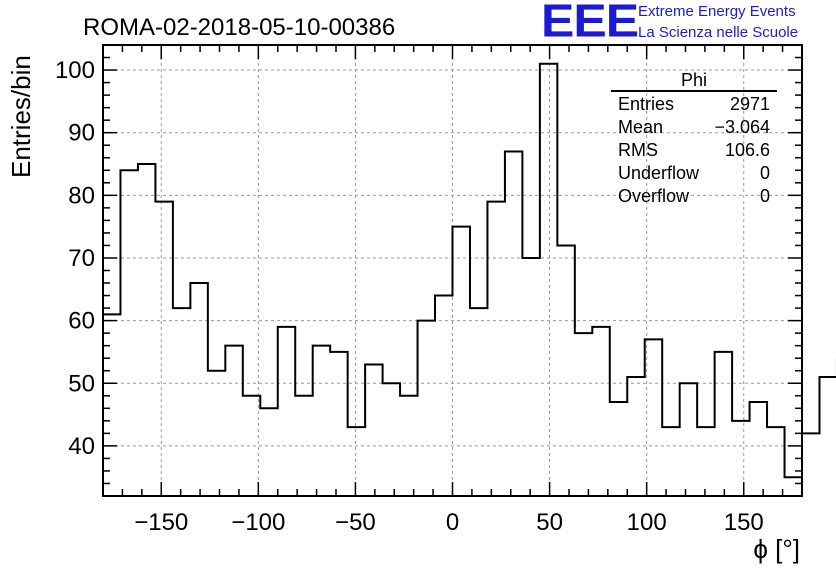  I want to click on y-tick-label: 80, so click(81, 195).